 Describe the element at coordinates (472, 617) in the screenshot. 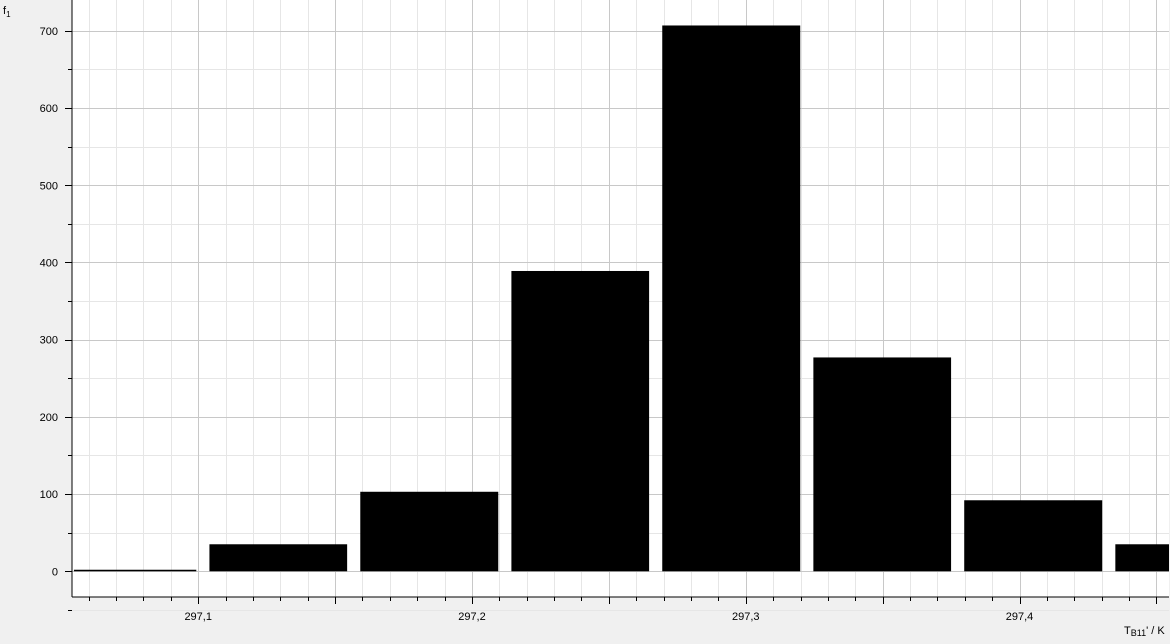

I see `x-tick-label: 297,2` at that location.